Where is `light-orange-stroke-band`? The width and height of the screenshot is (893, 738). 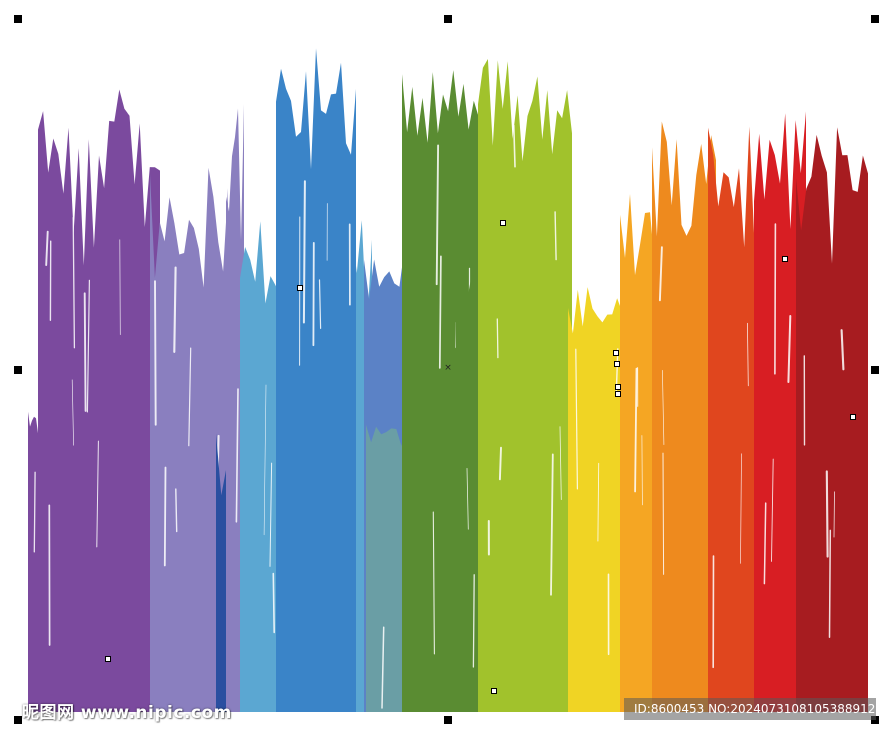 light-orange-stroke-band is located at coordinates (640, 453).